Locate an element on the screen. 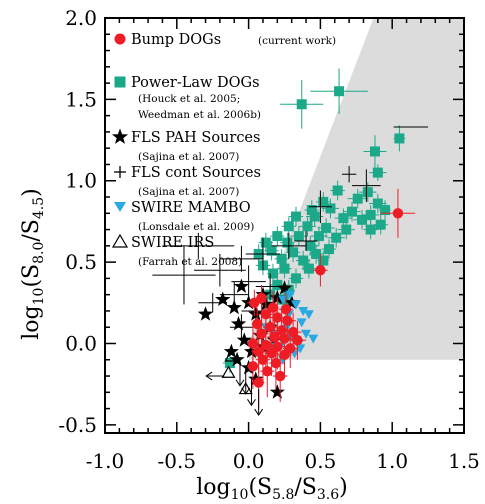  x-tick-label-0: -1.0 is located at coordinates (105, 461).